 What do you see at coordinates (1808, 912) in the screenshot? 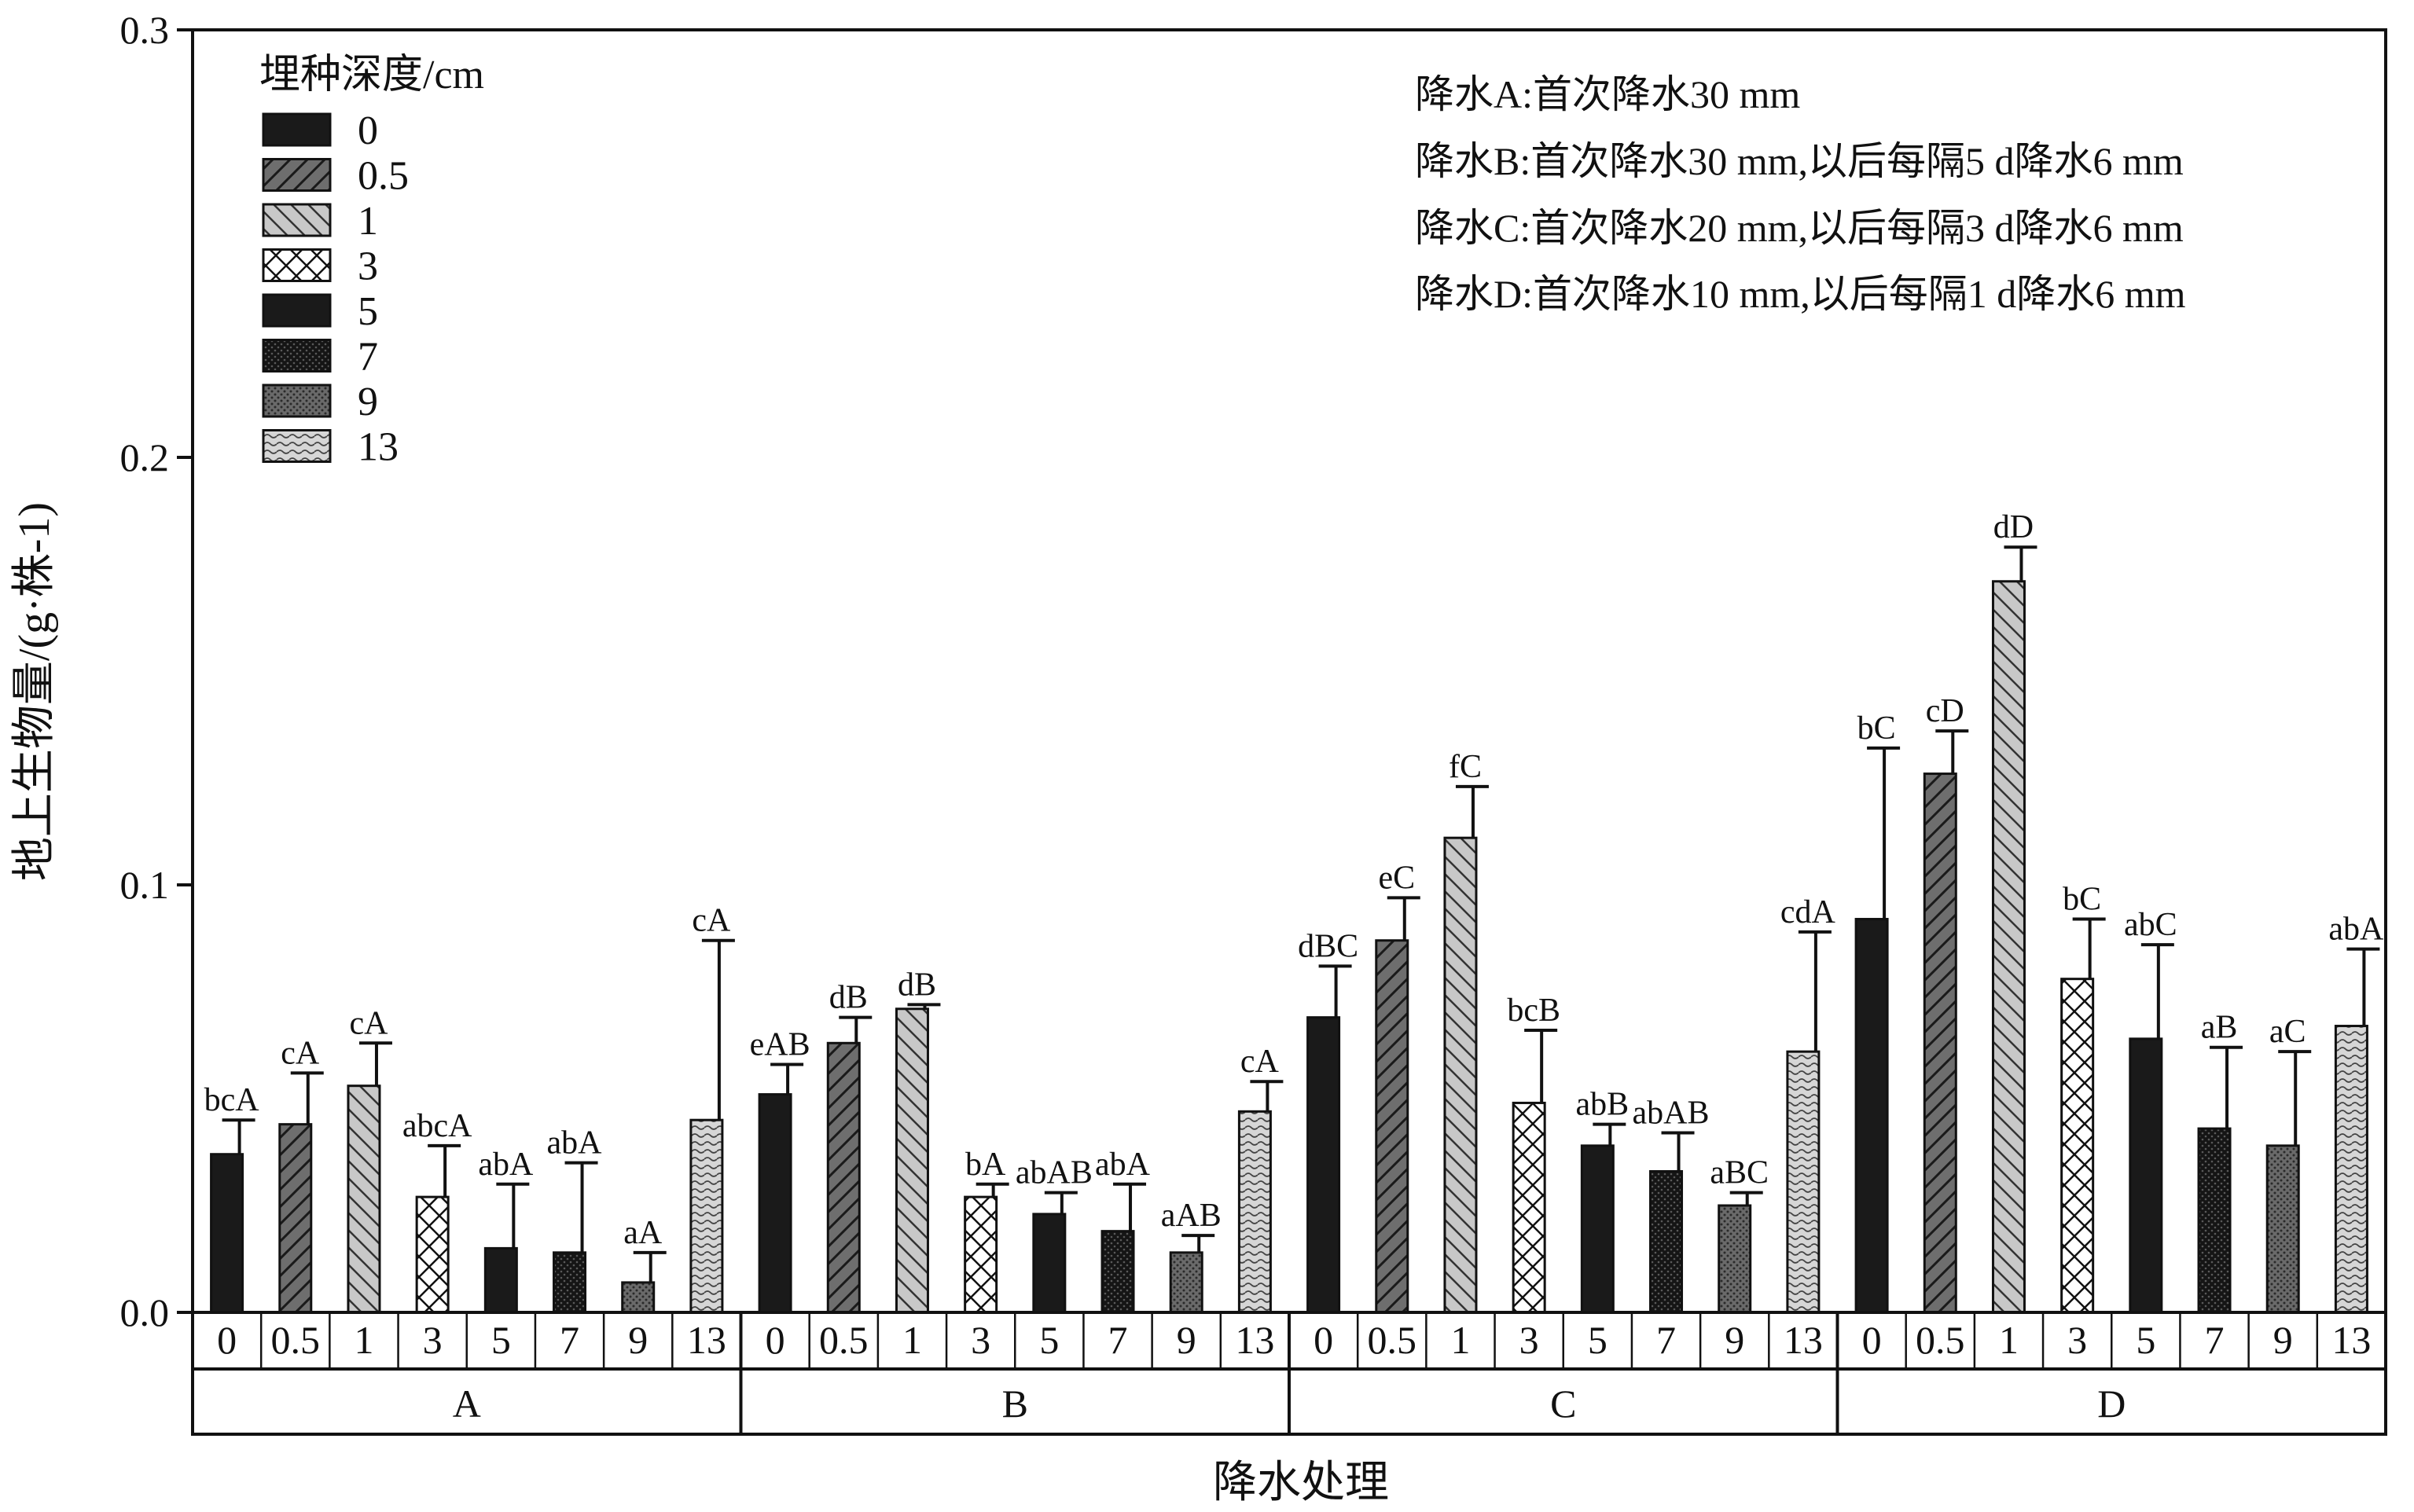
I see `significance-label: cdA` at bounding box center [1808, 912].